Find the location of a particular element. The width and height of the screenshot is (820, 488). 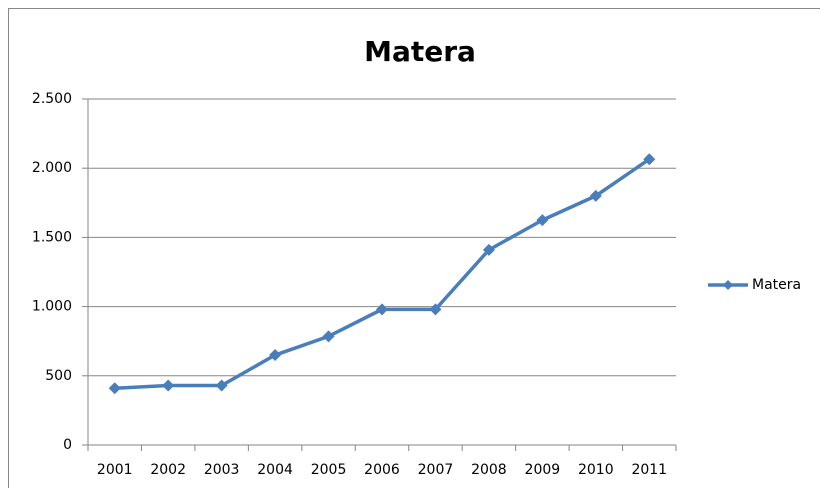

x-tick-label: 2008 is located at coordinates (489, 470).